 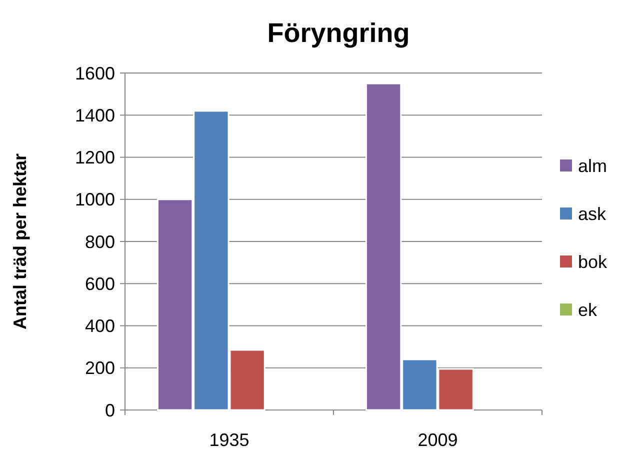 What do you see at coordinates (99, 242) in the screenshot?
I see `y-tick-label: 800` at bounding box center [99, 242].